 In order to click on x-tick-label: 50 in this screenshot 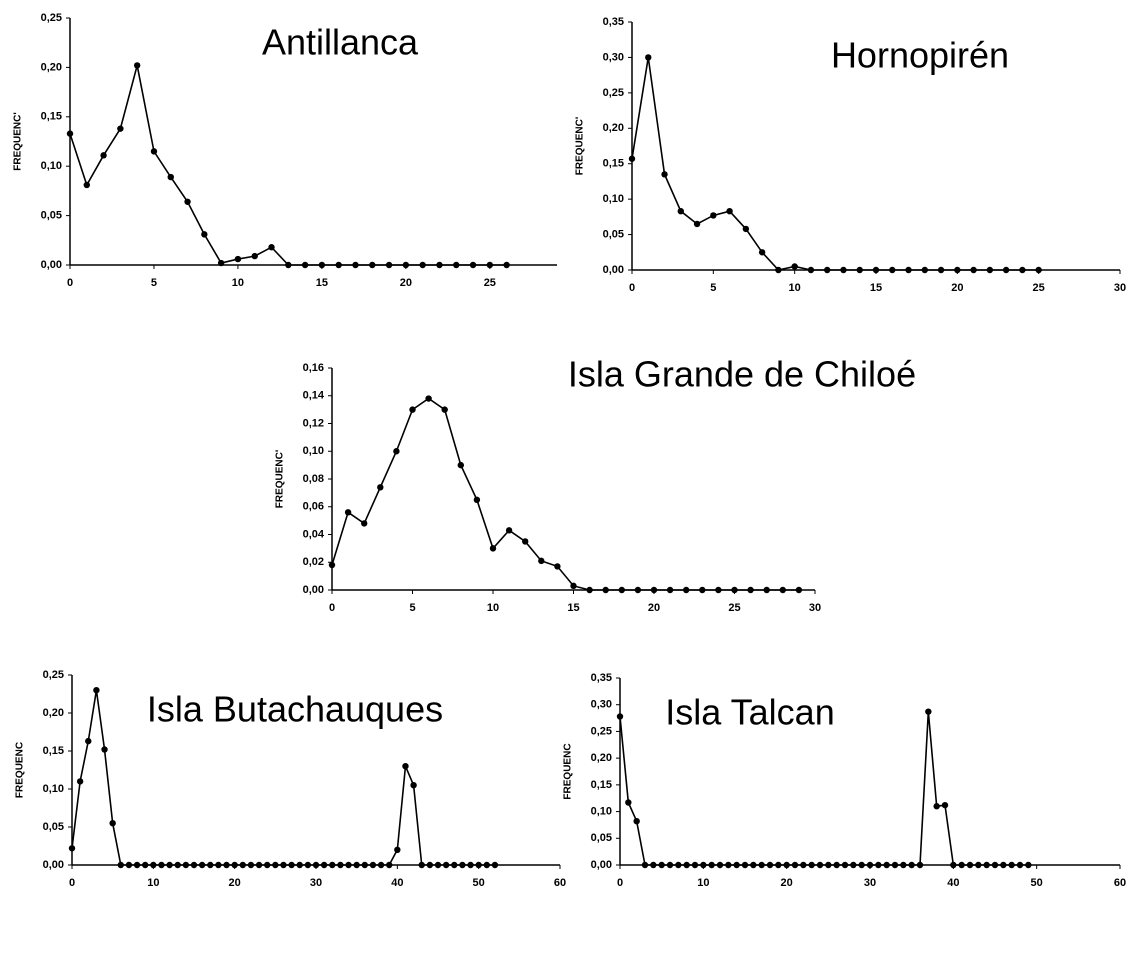, I will do `click(479, 883)`.